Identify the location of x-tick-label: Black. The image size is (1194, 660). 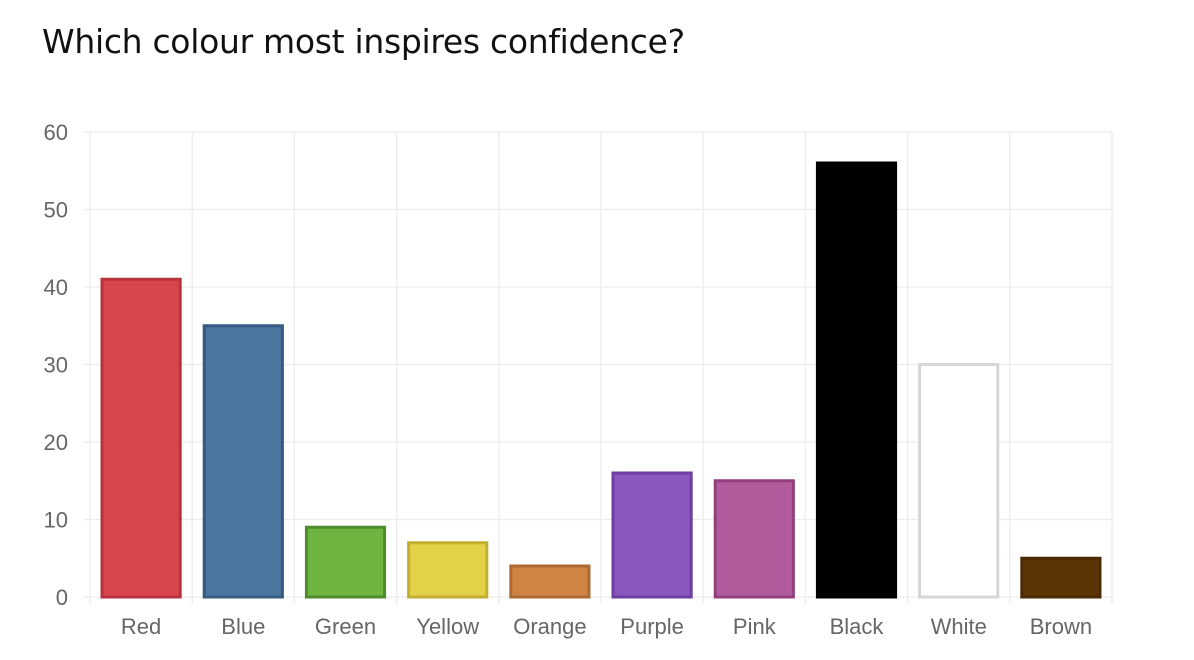
(857, 626).